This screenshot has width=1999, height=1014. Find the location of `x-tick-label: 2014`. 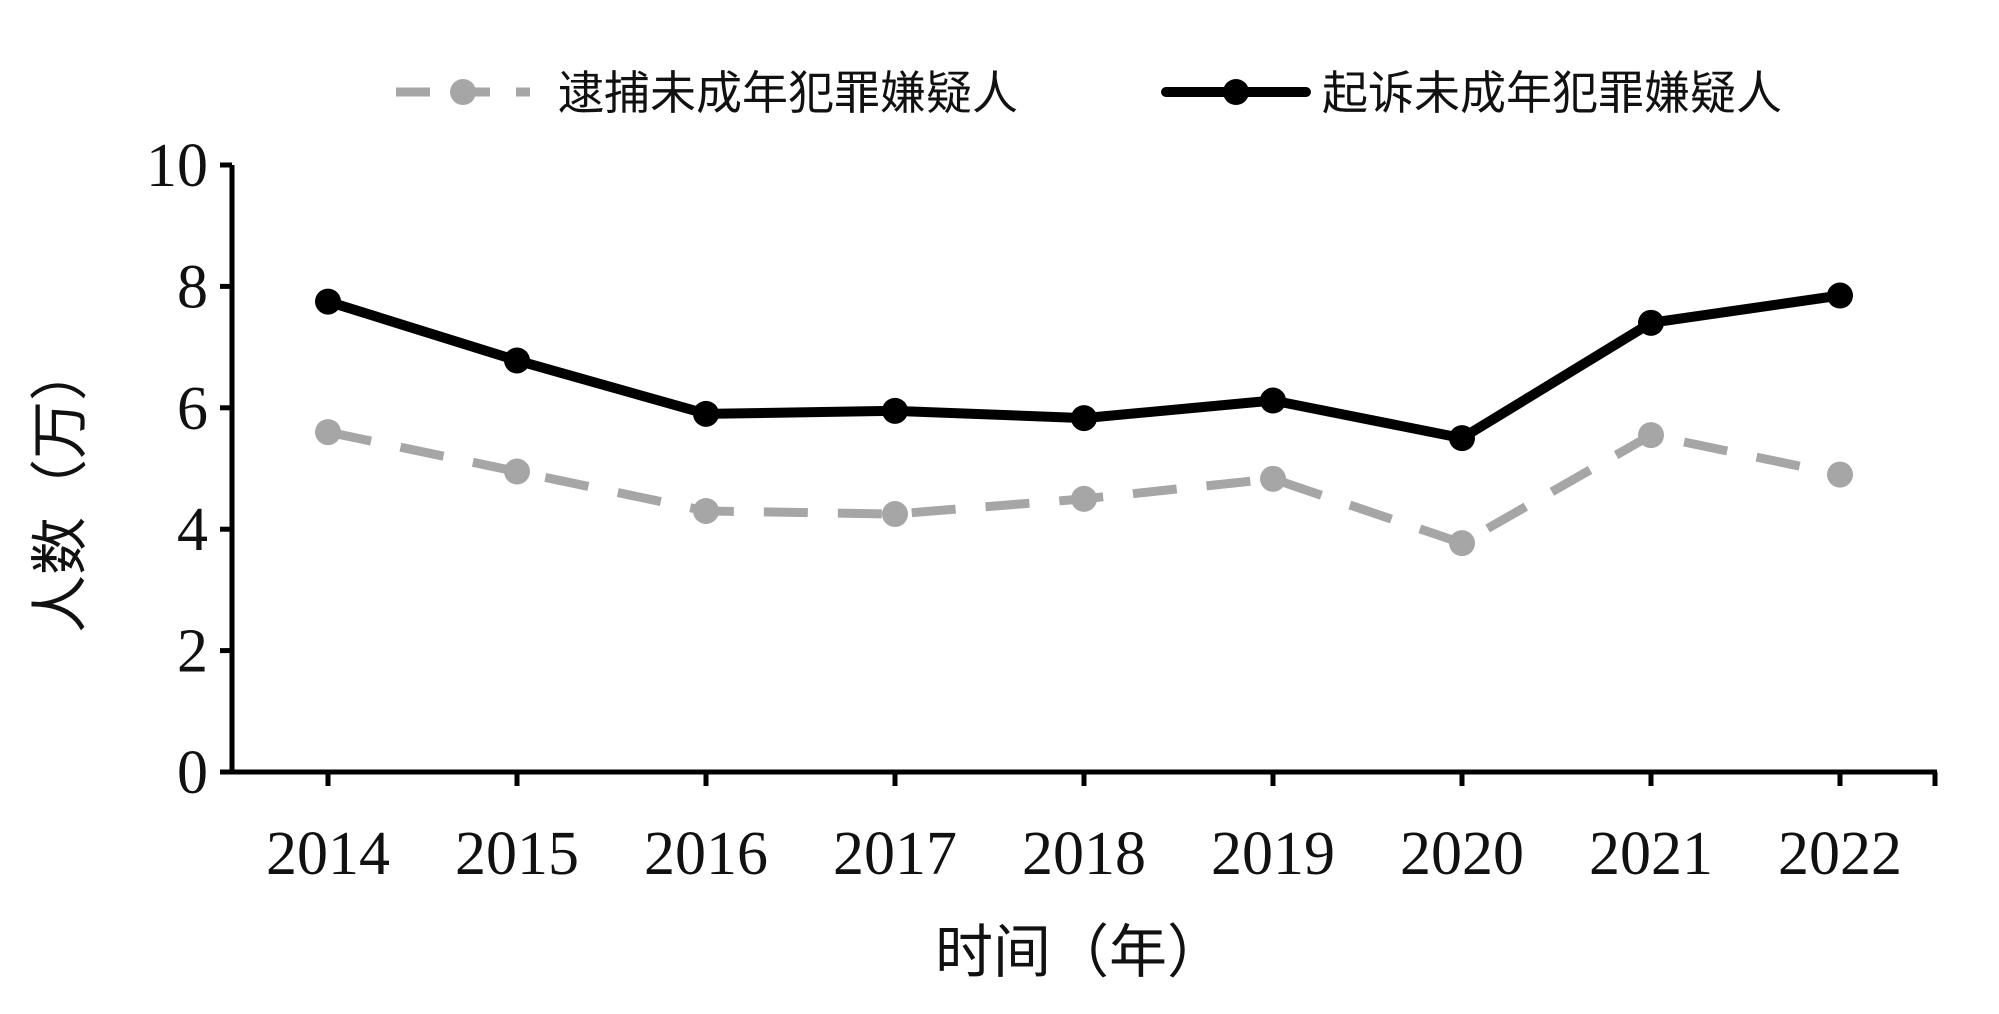

x-tick-label: 2014 is located at coordinates (328, 854).